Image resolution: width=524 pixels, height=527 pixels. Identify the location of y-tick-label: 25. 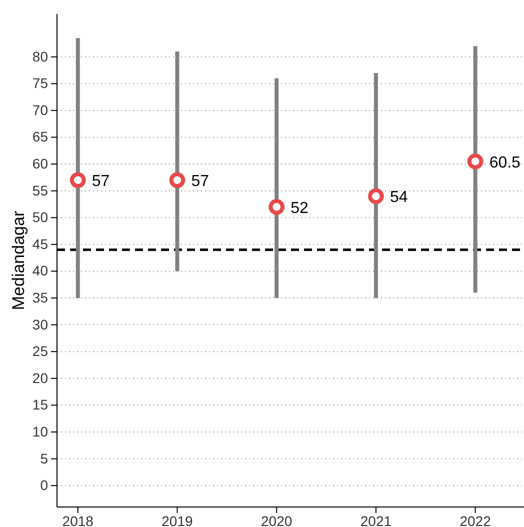
(40, 351).